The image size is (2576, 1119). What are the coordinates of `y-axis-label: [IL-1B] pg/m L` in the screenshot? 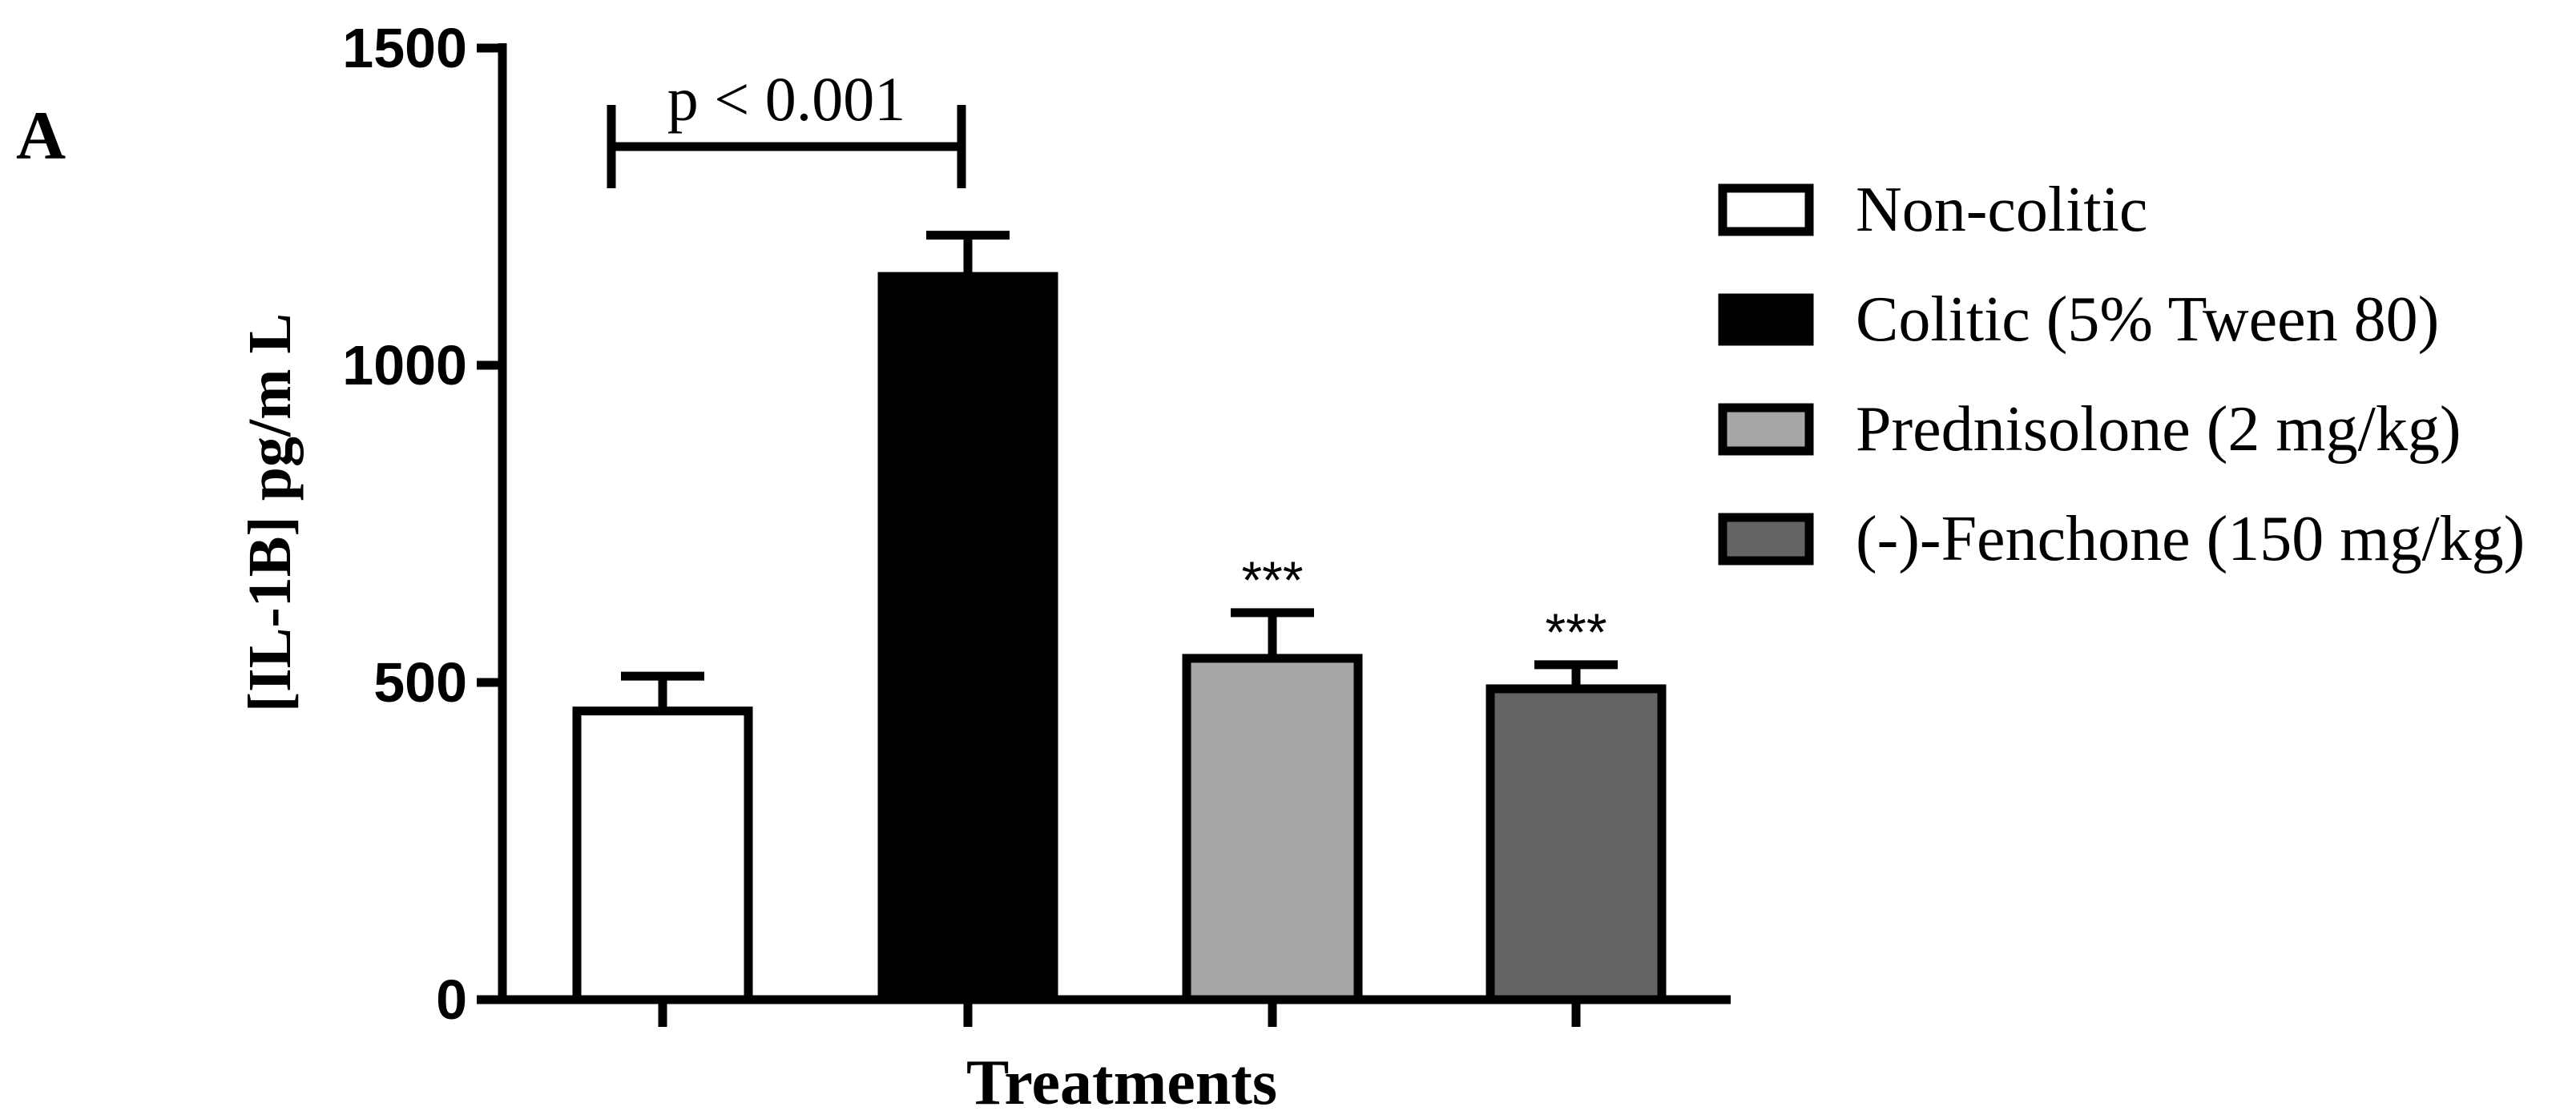 It's located at (270, 512).